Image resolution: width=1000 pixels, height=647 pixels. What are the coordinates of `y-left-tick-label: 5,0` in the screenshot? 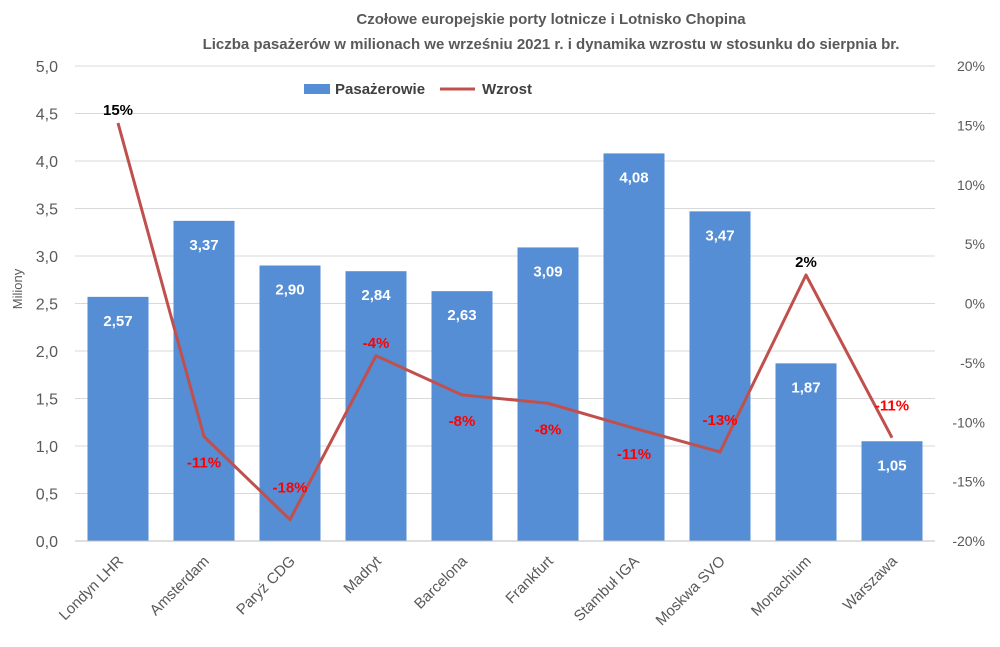 It's located at (47, 67).